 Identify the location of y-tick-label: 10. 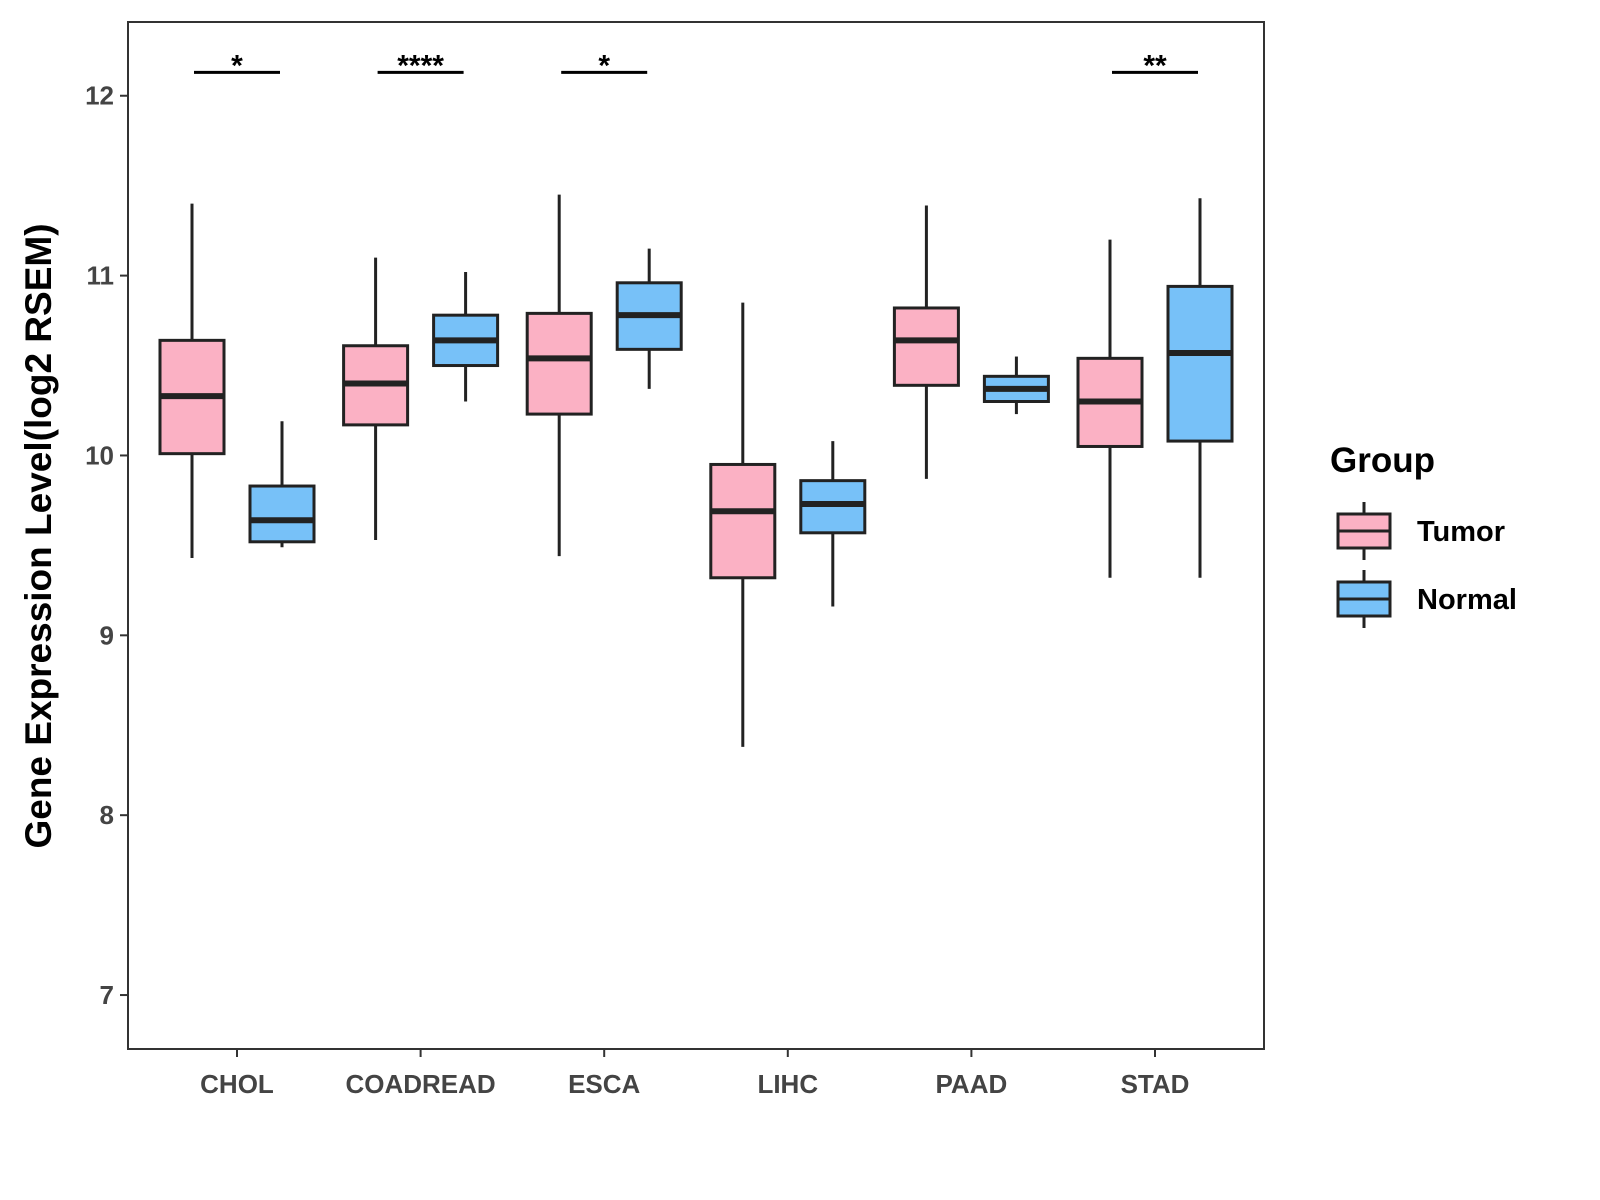
(99, 455).